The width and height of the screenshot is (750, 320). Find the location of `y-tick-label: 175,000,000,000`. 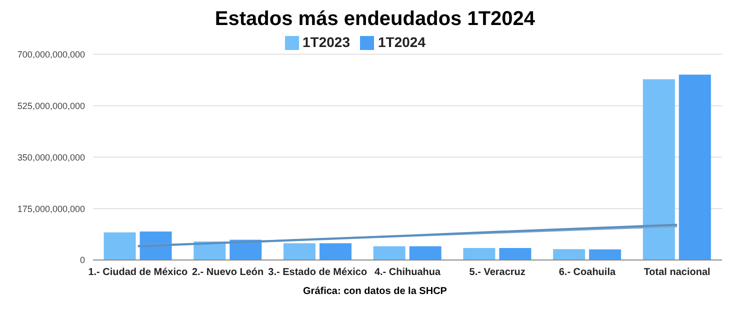

y-tick-label: 175,000,000,000 is located at coordinates (51, 209).